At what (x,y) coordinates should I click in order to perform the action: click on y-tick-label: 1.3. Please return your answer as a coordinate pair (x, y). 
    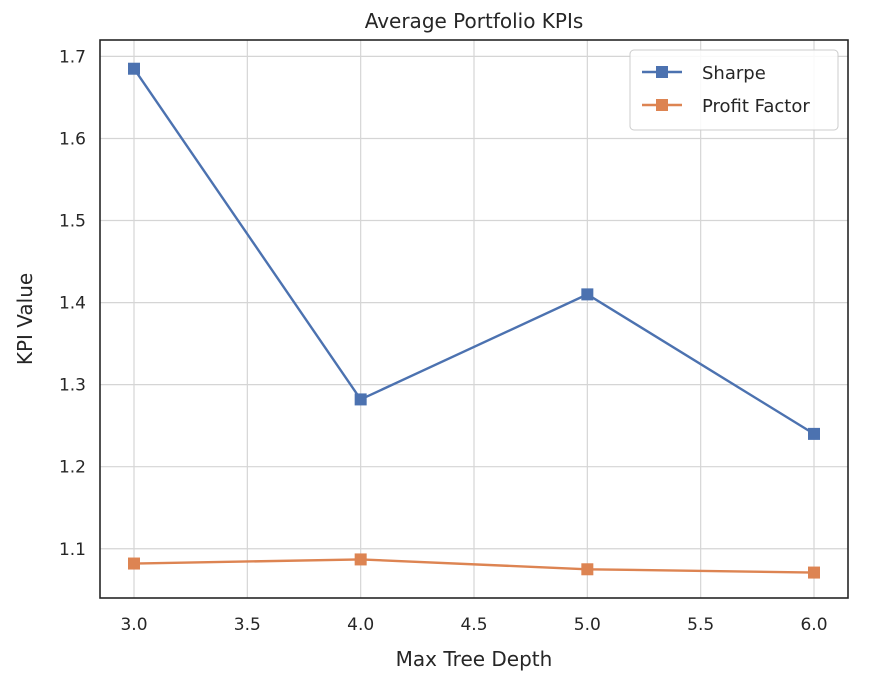
    Looking at the image, I should click on (72, 386).